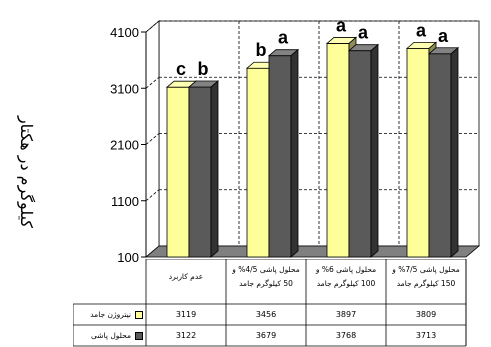  I want to click on legend-label: نیتروژن جامد, so click(110, 314).